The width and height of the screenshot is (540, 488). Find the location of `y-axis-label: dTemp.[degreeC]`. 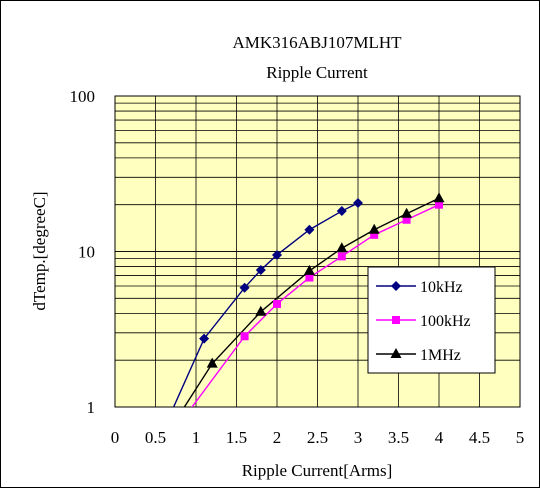

y-axis-label: dTemp.[degreeC] is located at coordinates (39, 250).